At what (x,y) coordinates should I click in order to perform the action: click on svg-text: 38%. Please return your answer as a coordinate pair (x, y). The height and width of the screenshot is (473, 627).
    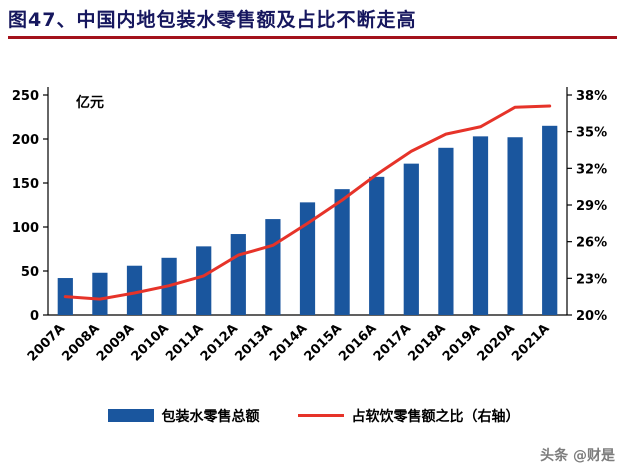
    Looking at the image, I should click on (591, 96).